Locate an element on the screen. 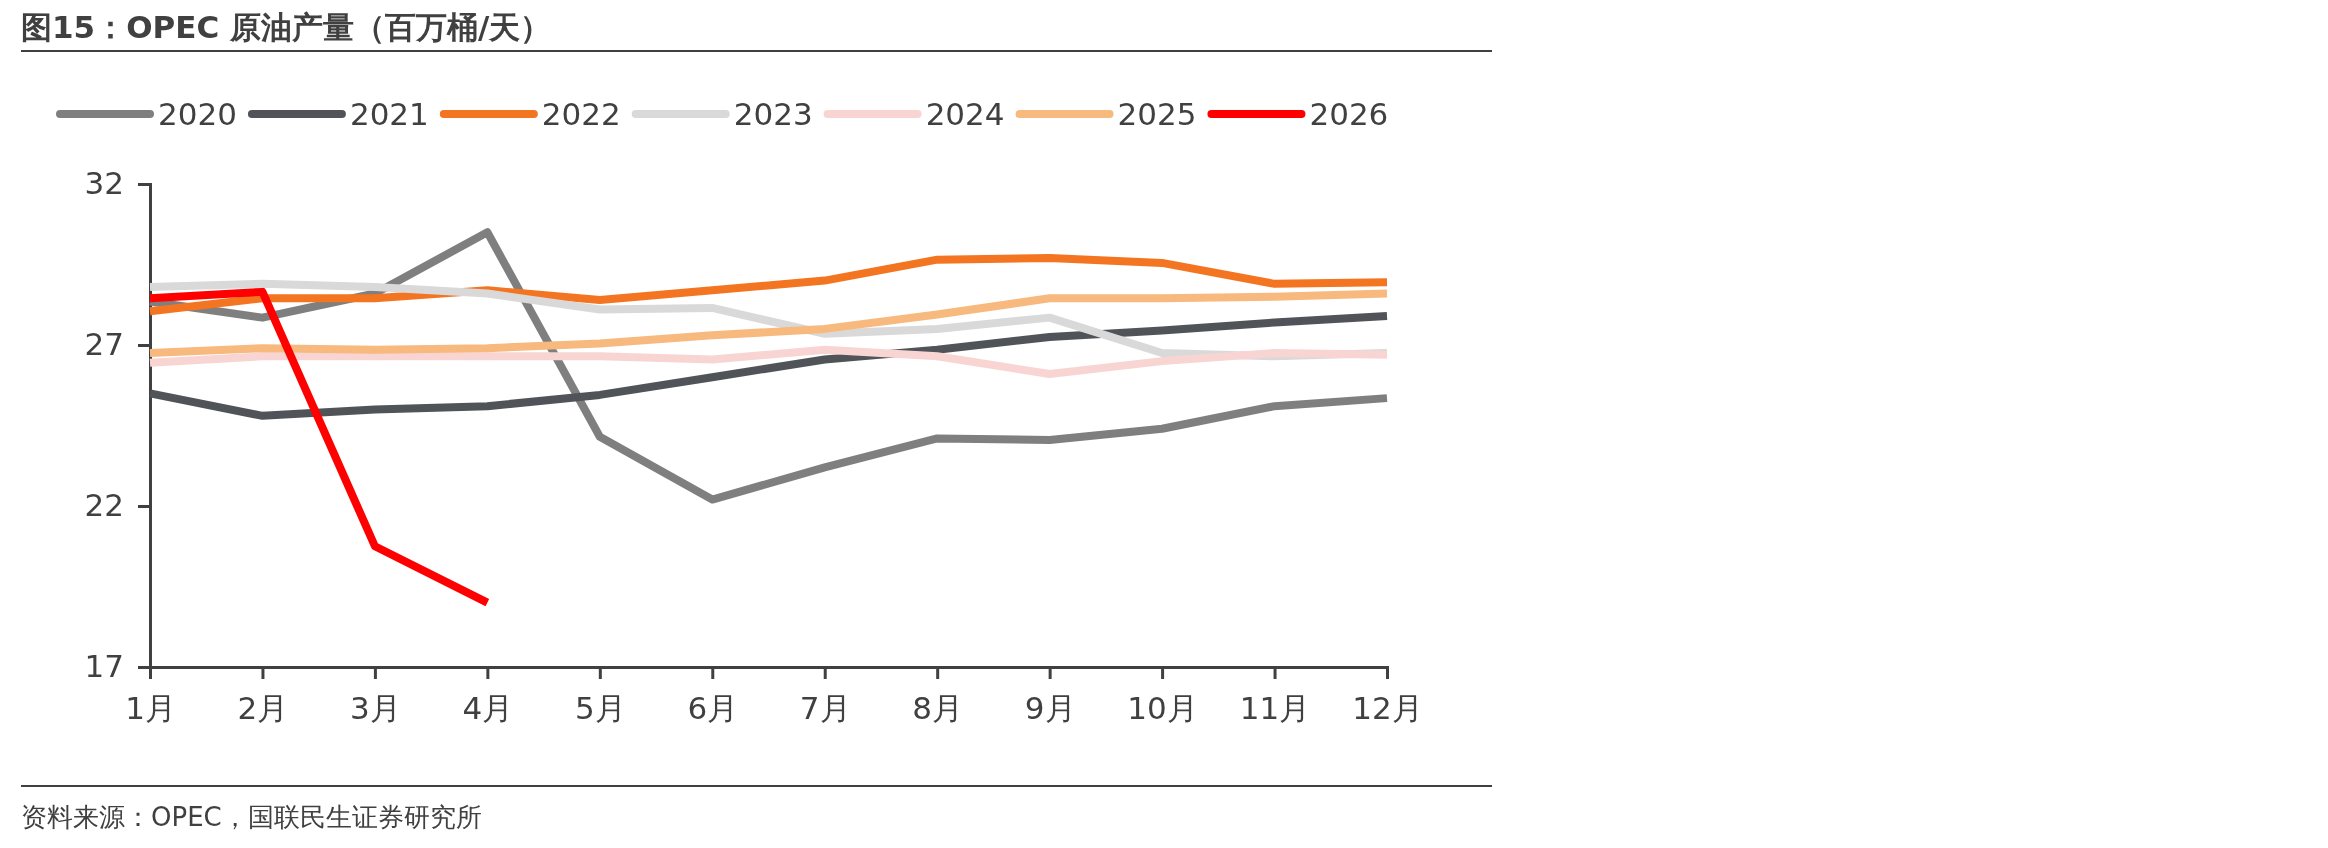 This screenshot has height=848, width=2328. x-tick-label: 2月 is located at coordinates (263, 708).